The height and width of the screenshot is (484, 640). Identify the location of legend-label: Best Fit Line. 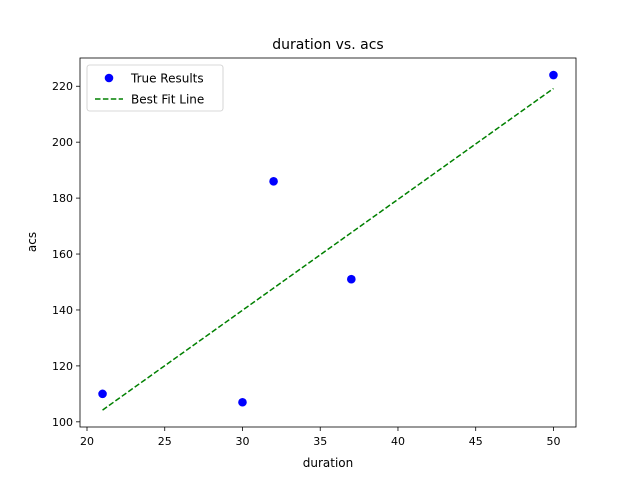
(167, 100).